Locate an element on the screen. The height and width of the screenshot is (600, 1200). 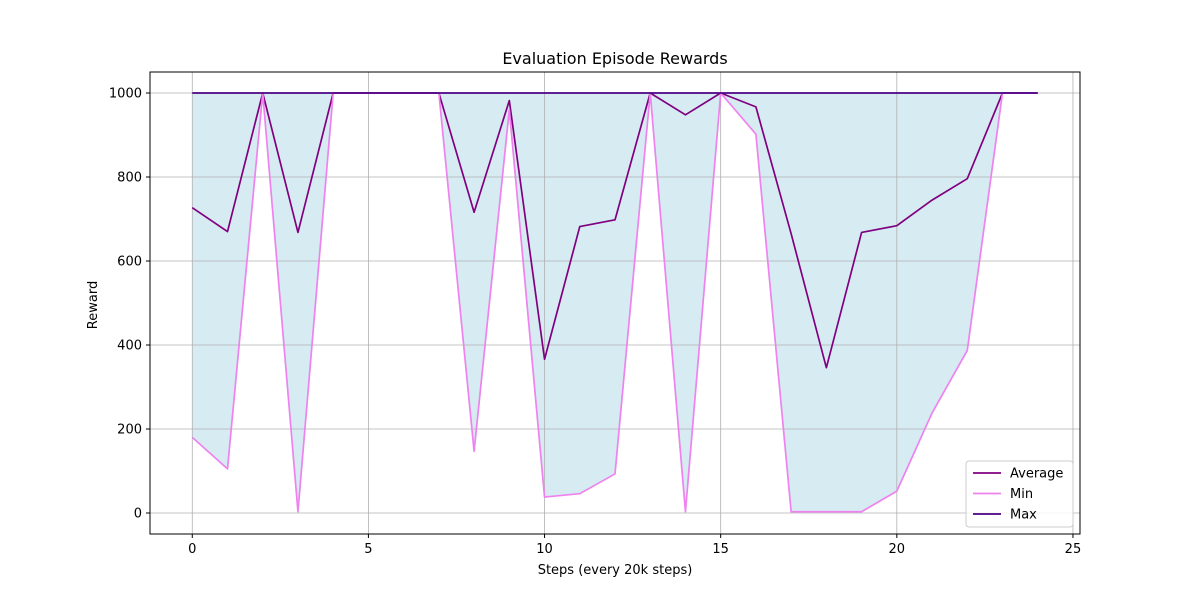
x-tick-label: 0 is located at coordinates (192, 549).